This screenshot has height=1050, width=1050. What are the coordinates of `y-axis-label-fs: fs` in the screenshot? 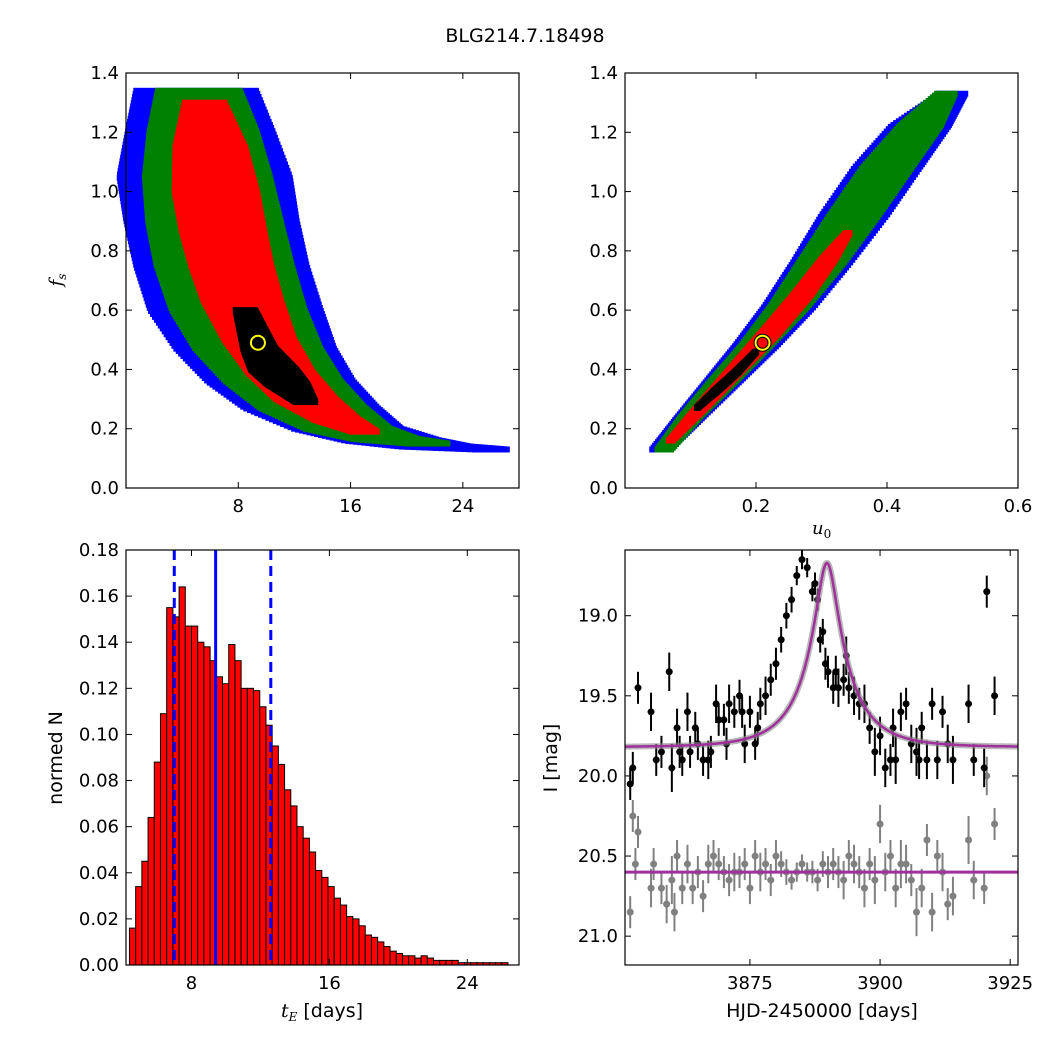 It's located at (57, 281).